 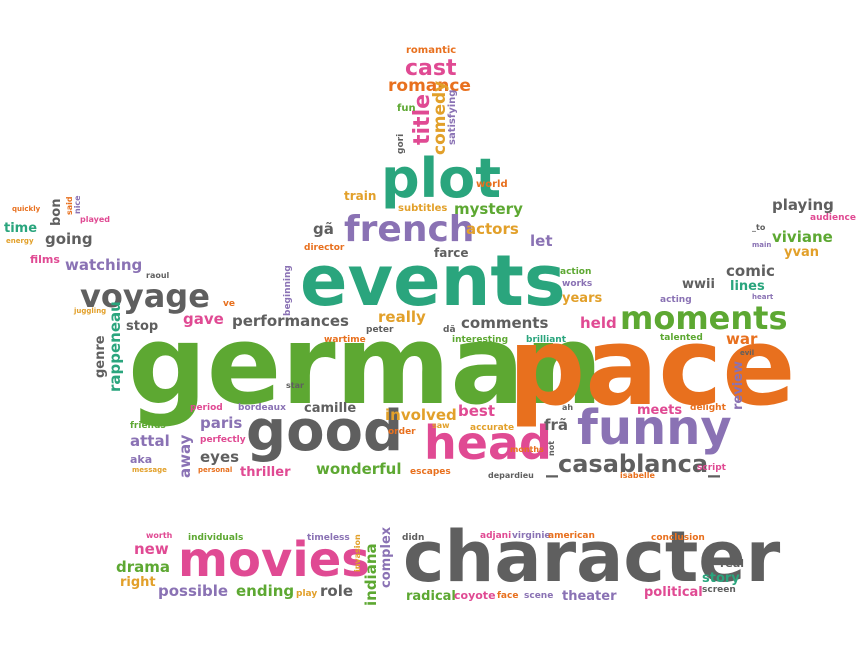 What do you see at coordinates (802, 237) in the screenshot?
I see `word-viviane: viviane` at bounding box center [802, 237].